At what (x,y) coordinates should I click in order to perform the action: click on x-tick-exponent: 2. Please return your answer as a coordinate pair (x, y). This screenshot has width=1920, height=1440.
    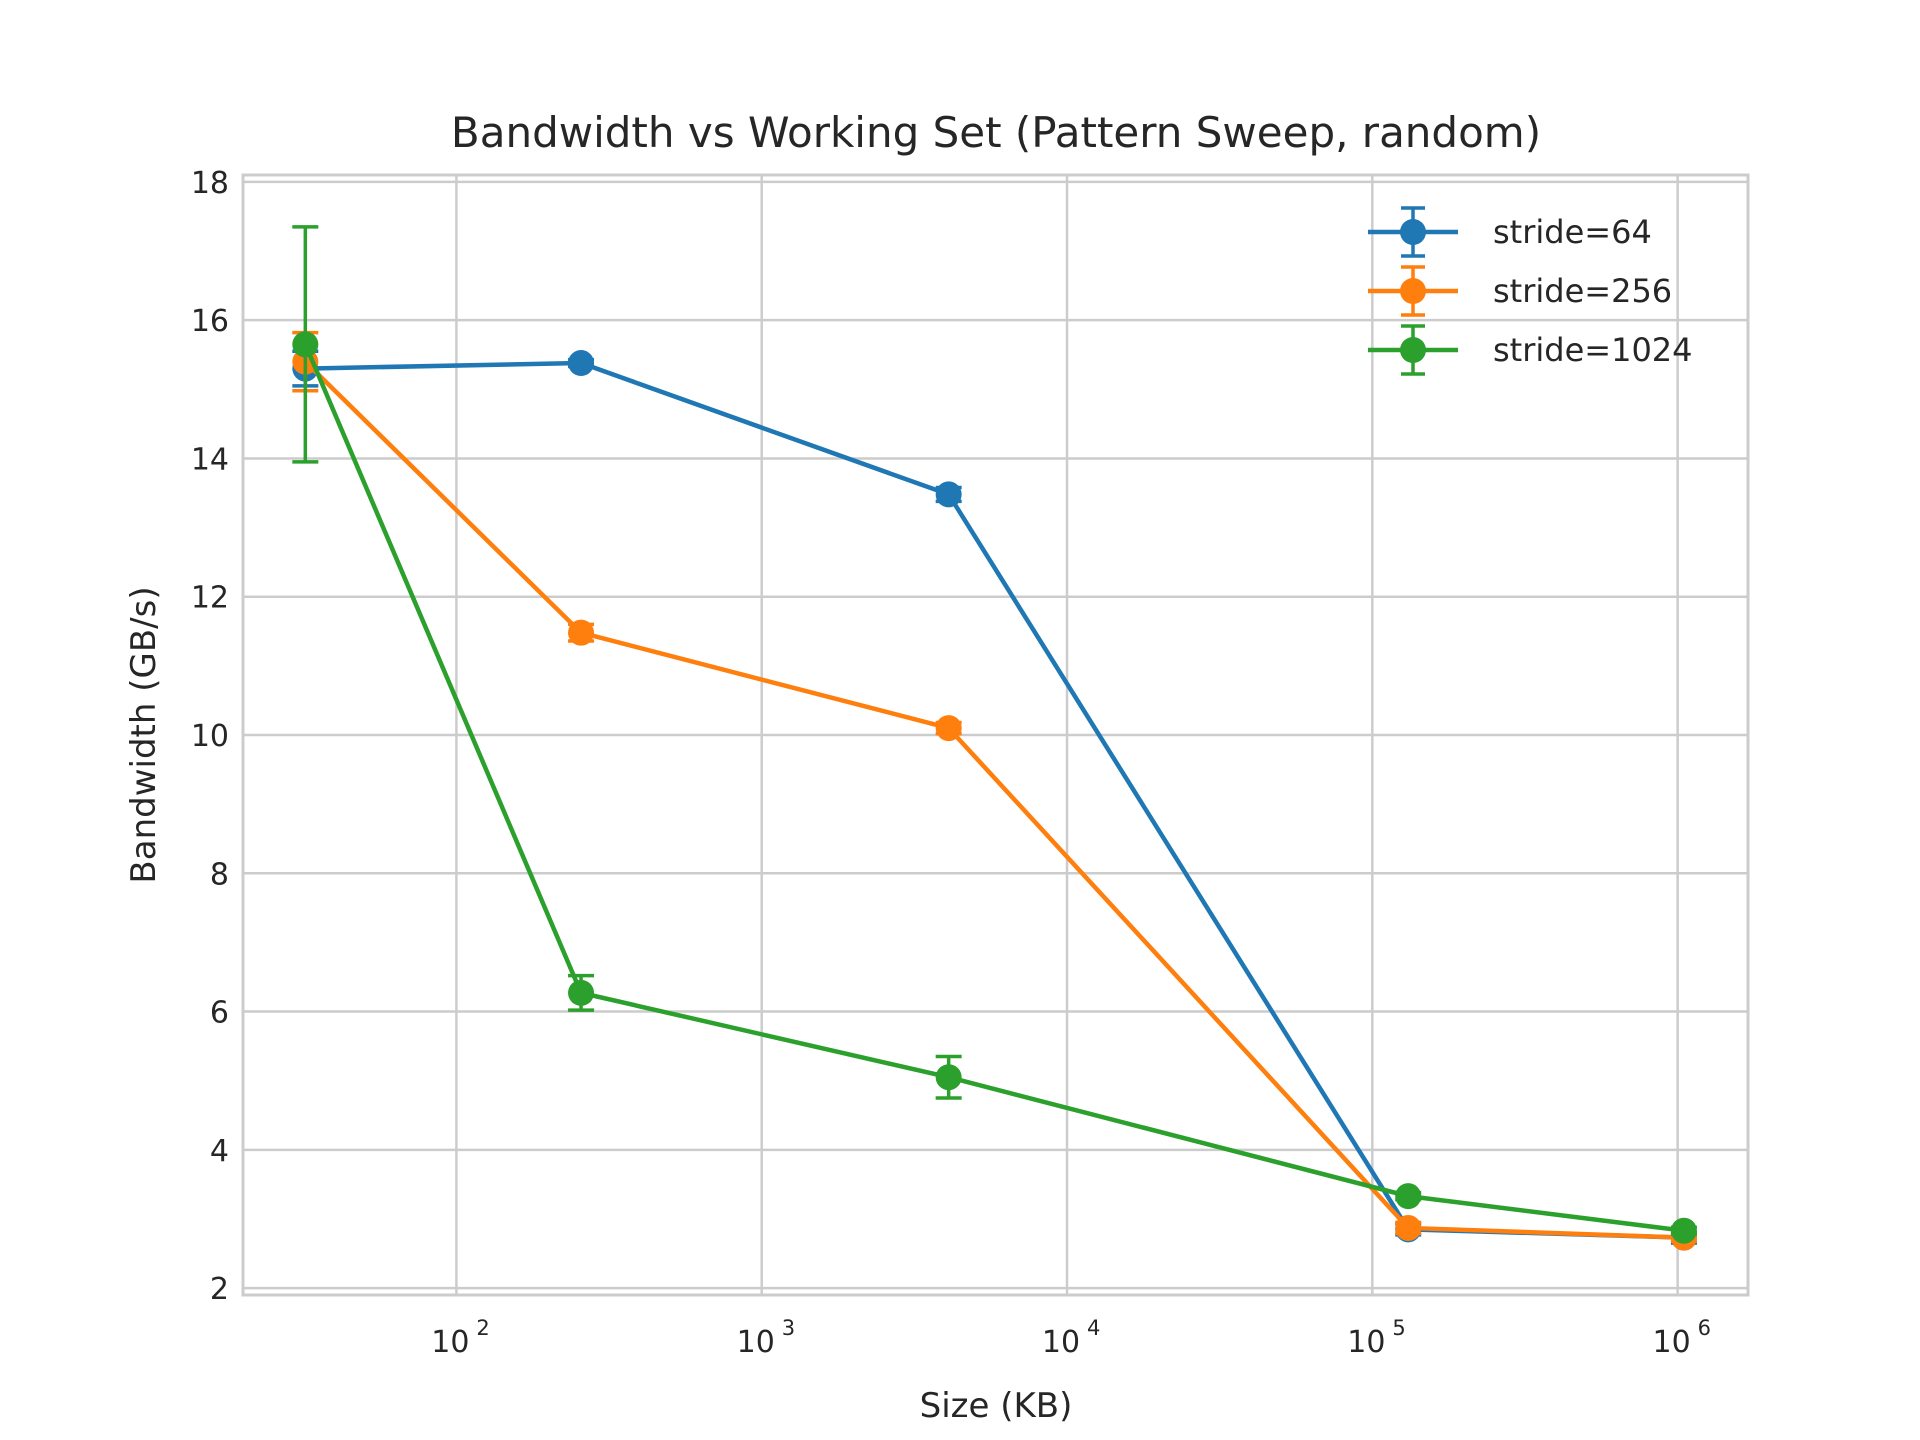
    Looking at the image, I should click on (482, 1328).